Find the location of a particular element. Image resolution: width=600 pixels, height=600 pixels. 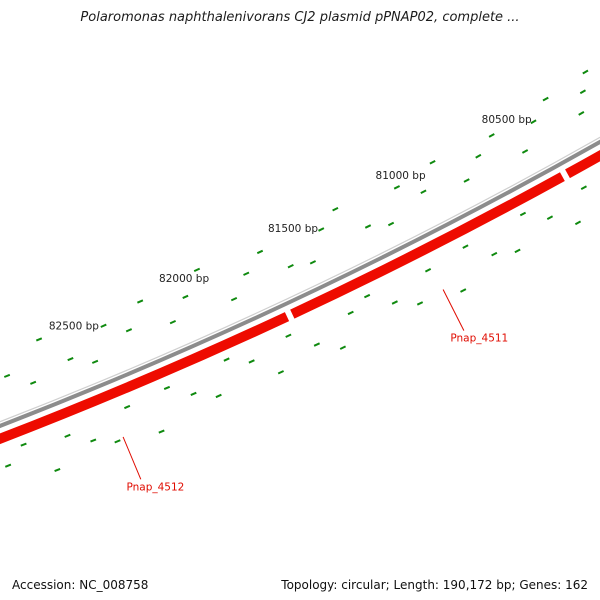

gene-label-Pnap_4512: Pnap_4512 is located at coordinates (155, 487).